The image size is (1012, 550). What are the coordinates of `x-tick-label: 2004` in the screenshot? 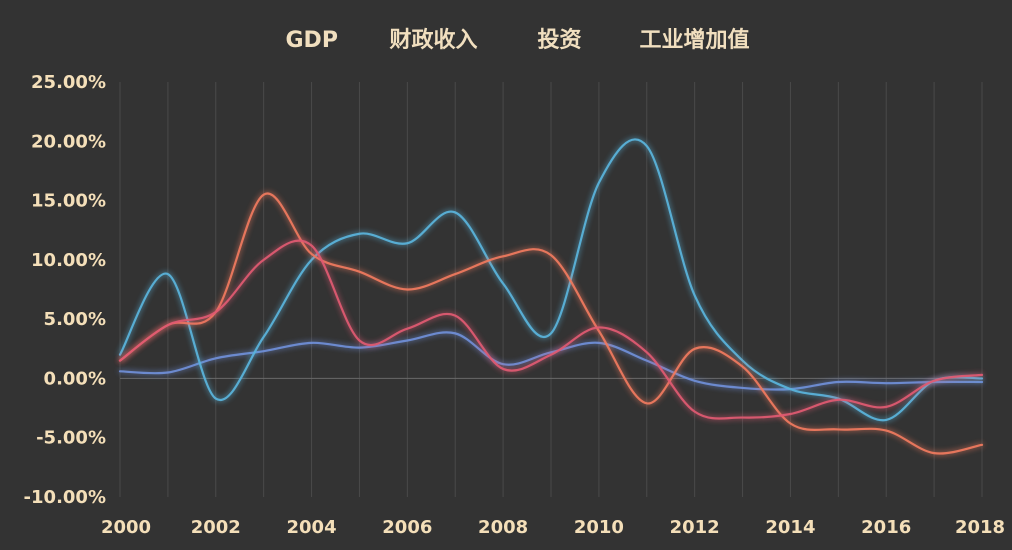 It's located at (312, 527).